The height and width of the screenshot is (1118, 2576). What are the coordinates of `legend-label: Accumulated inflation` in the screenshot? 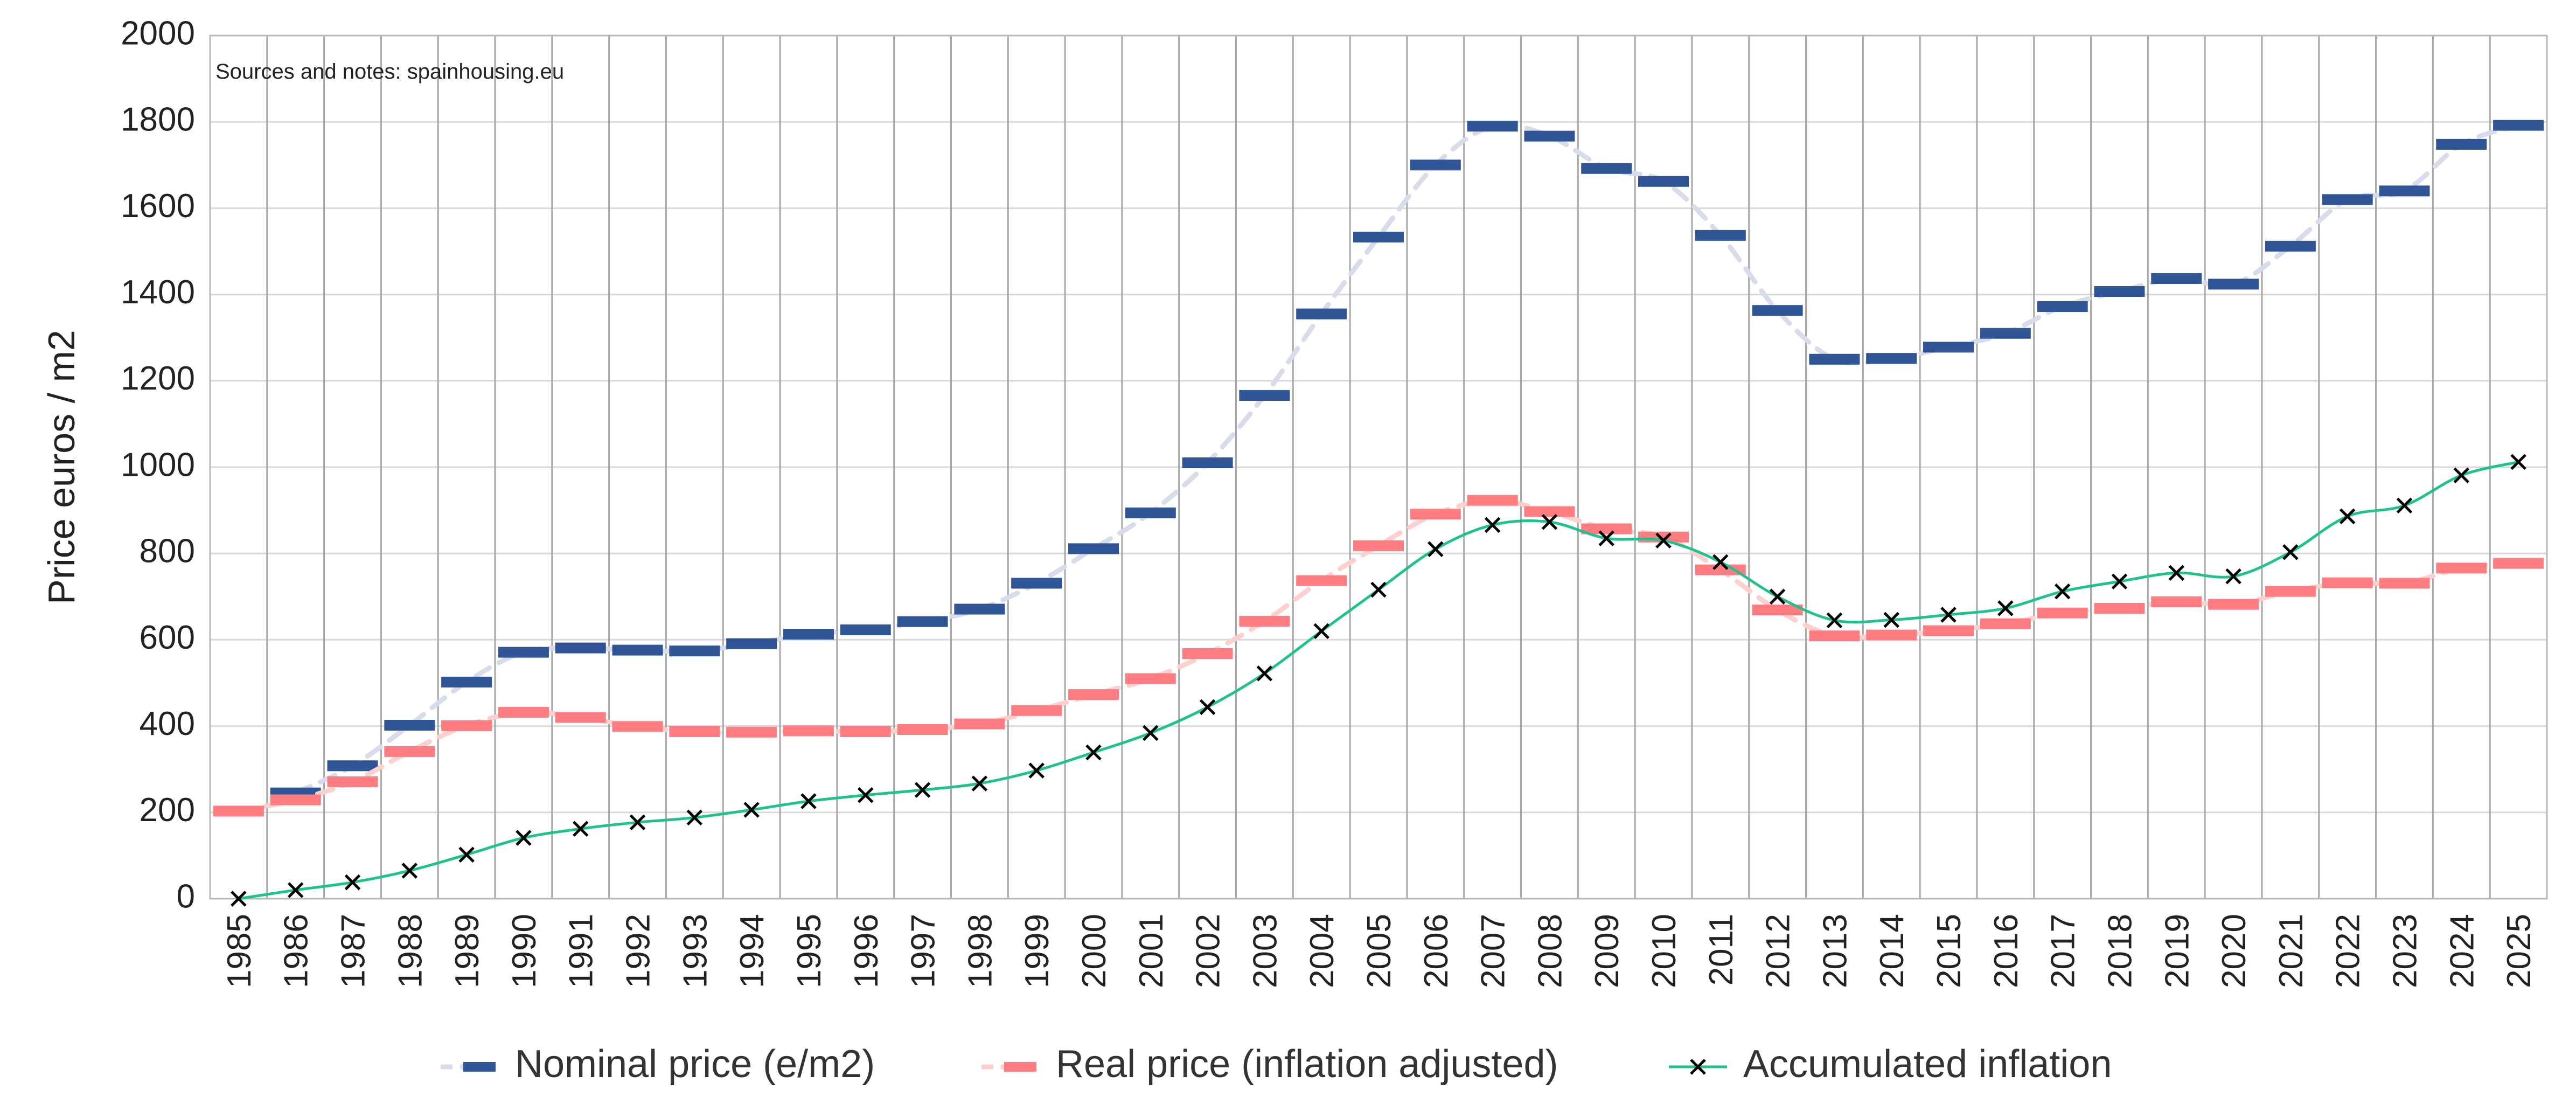 It's located at (1928, 1064).